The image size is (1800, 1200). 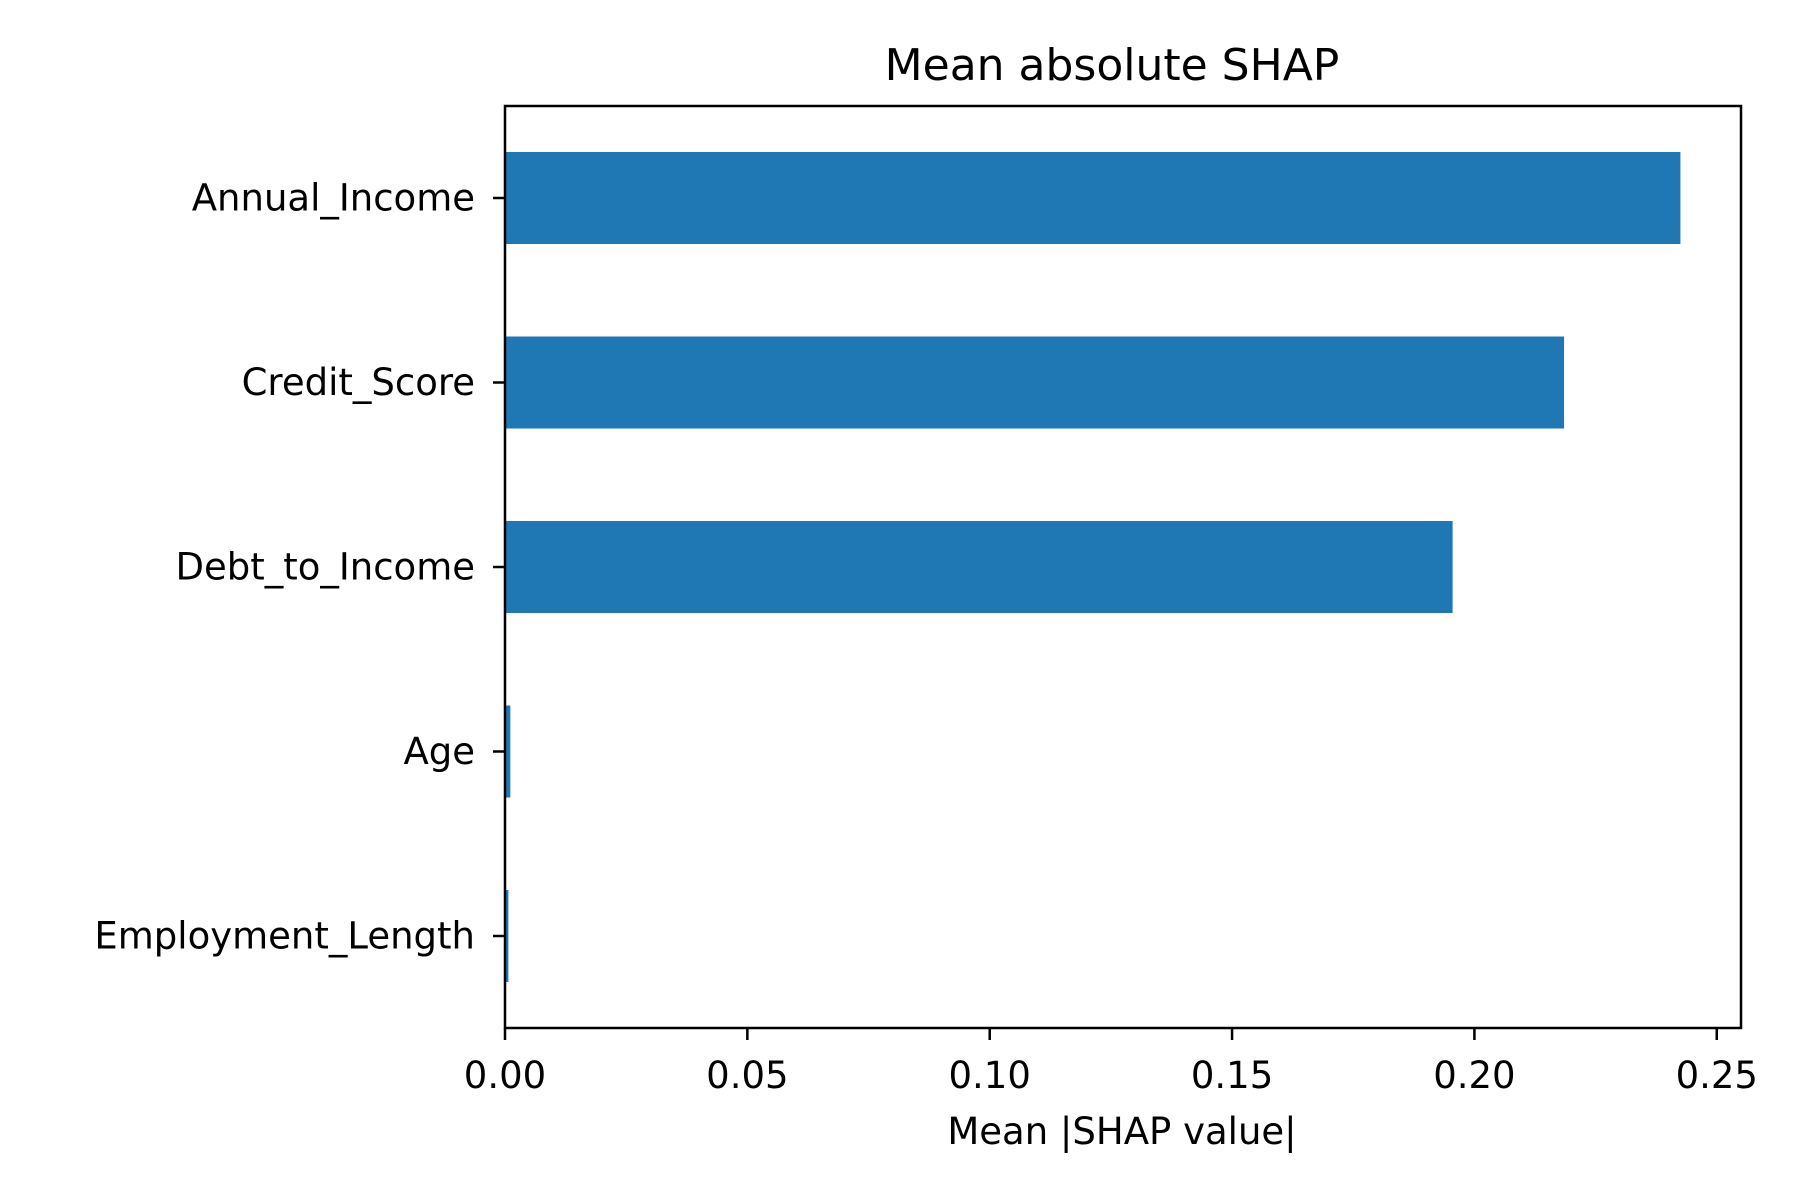 What do you see at coordinates (1121, 1131) in the screenshot?
I see `x-axis-label: Mean |SHAP value|` at bounding box center [1121, 1131].